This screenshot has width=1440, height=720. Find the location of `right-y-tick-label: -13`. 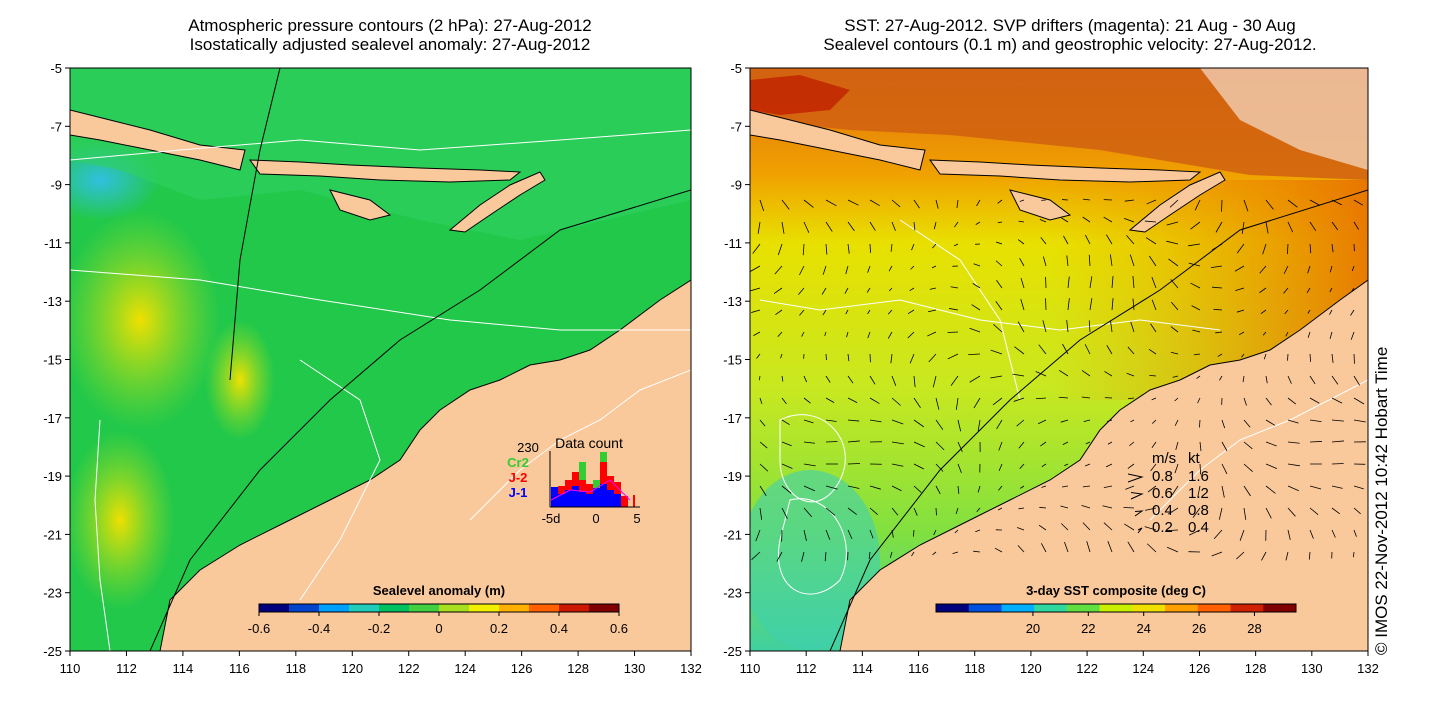

right-y-tick-label: -13 is located at coordinates (732, 301).